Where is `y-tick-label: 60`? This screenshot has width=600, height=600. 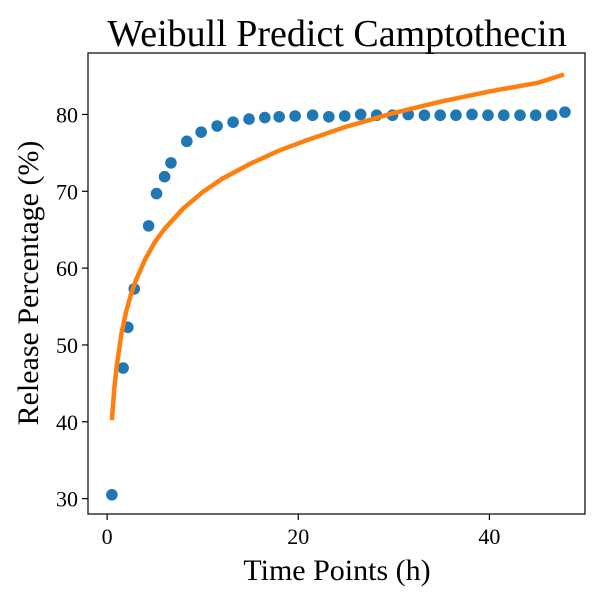
y-tick-label: 60 is located at coordinates (67, 268).